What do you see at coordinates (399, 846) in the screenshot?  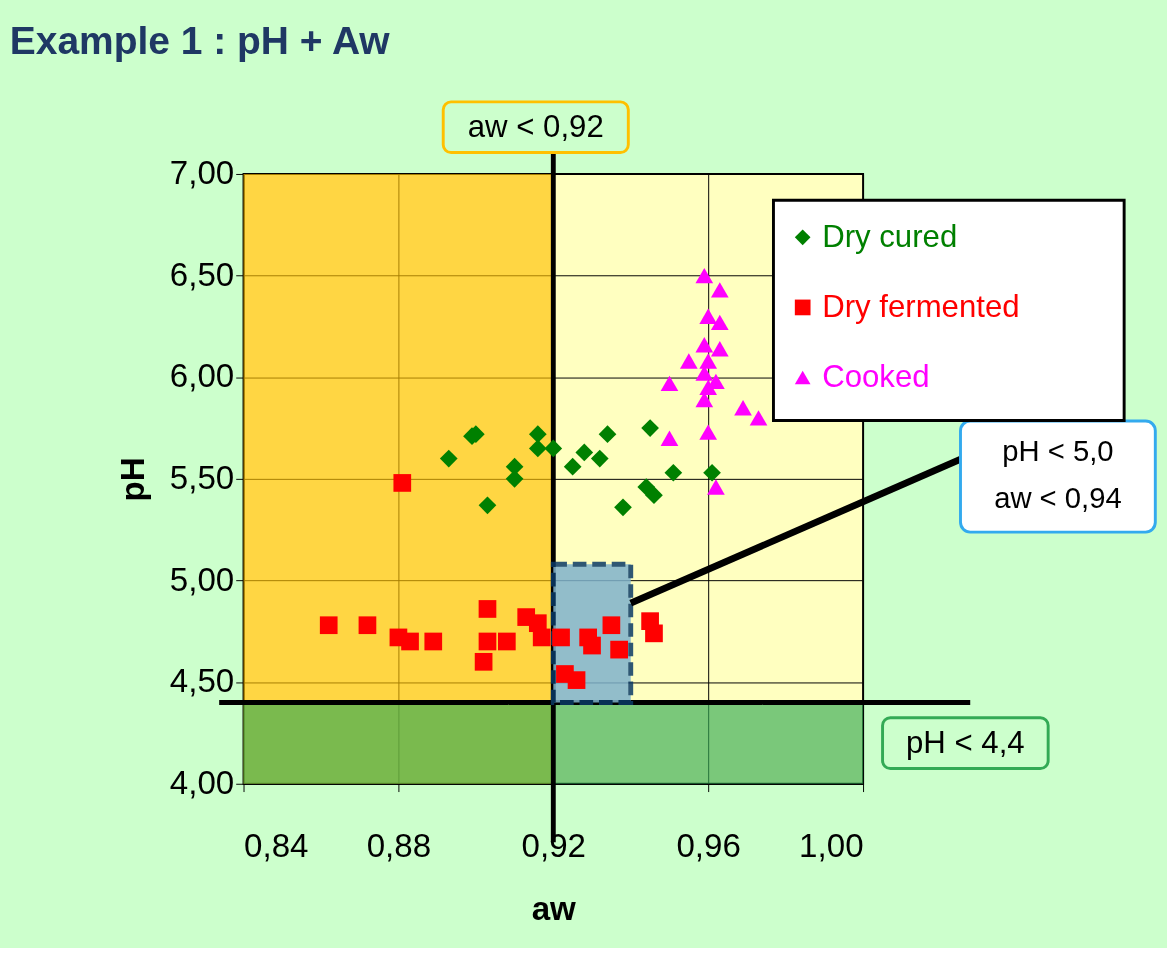 I see `x-tick-label: 0,88` at bounding box center [399, 846].